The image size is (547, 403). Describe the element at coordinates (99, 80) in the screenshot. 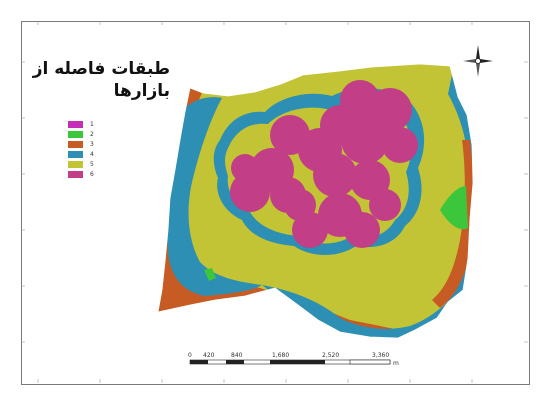

I see `map-title: طبقات فاصله از بازارها` at that location.